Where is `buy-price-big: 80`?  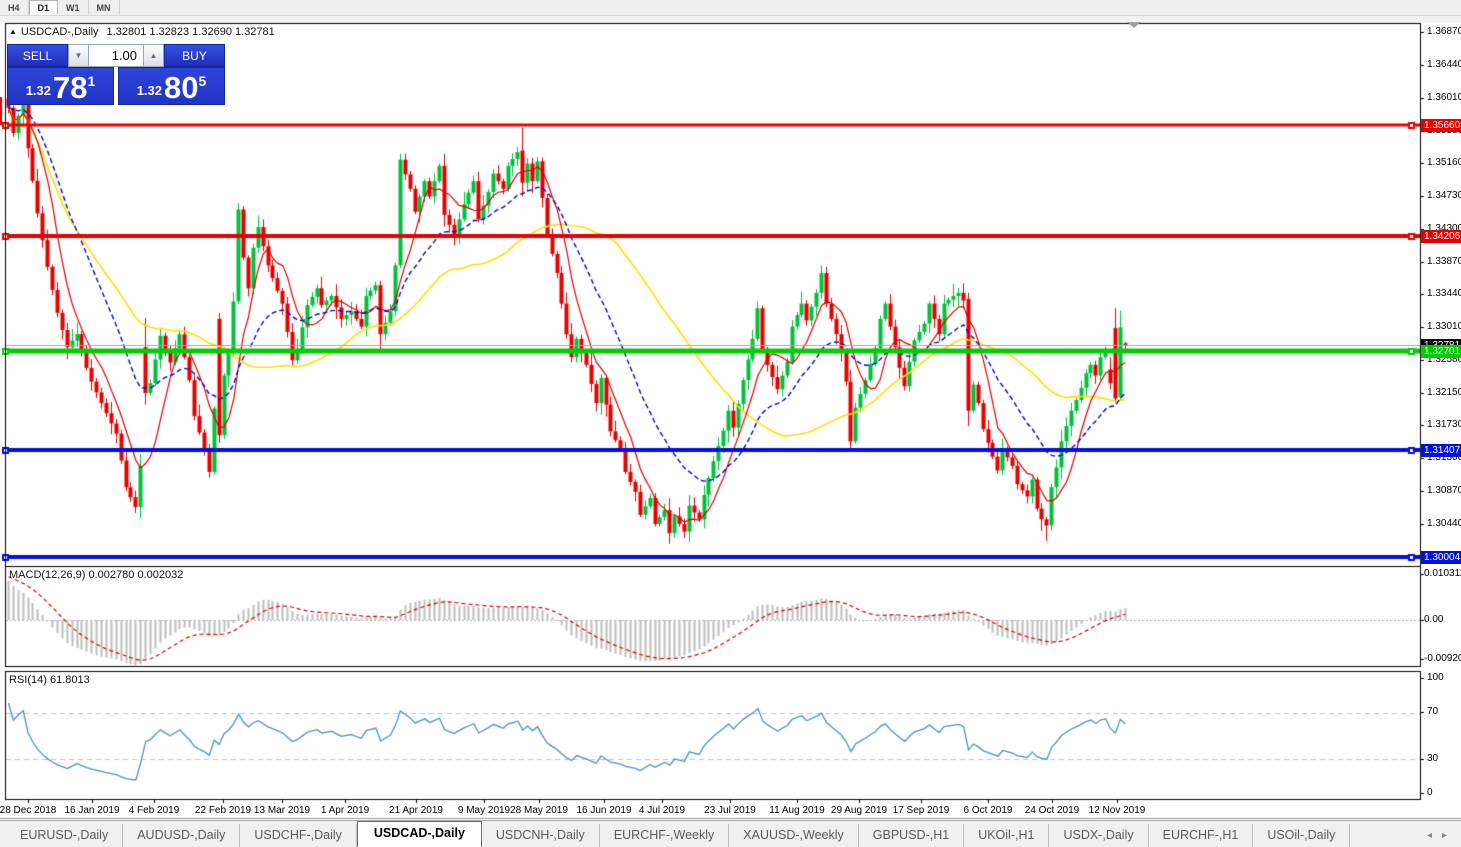
buy-price-big: 80 is located at coordinates (181, 87).